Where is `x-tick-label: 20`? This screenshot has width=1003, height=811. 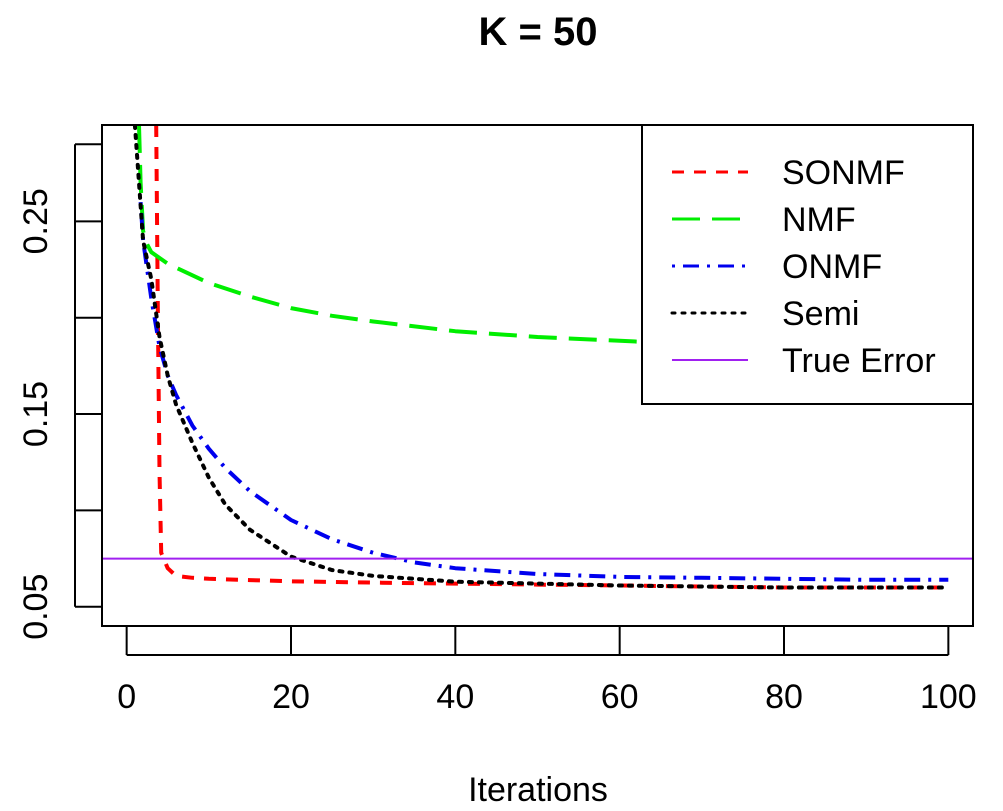
x-tick-label: 20 is located at coordinates (291, 697).